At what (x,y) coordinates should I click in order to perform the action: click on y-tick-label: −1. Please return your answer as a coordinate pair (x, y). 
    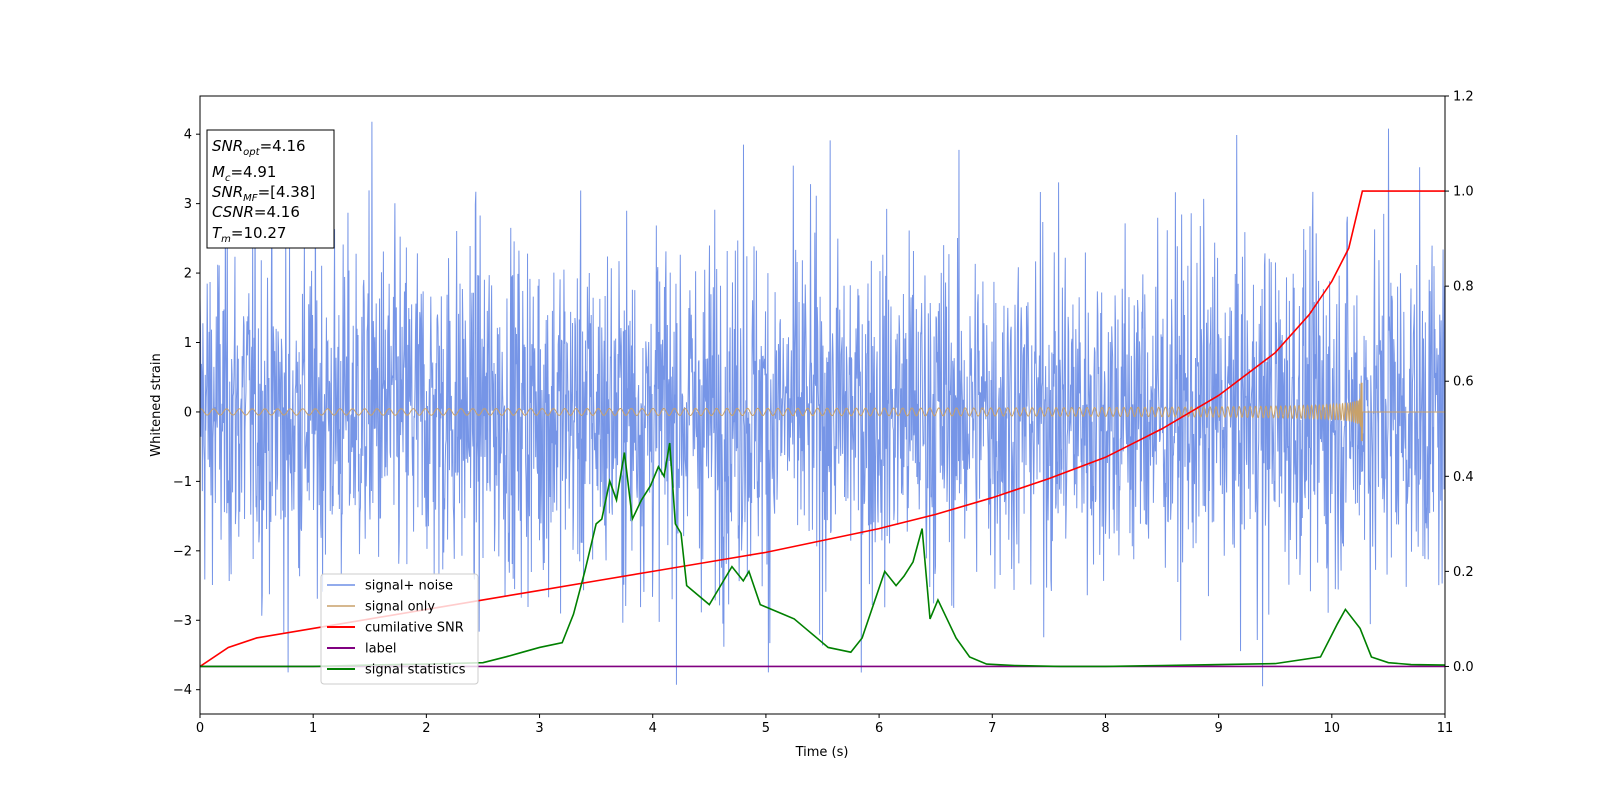
    Looking at the image, I should click on (182, 482).